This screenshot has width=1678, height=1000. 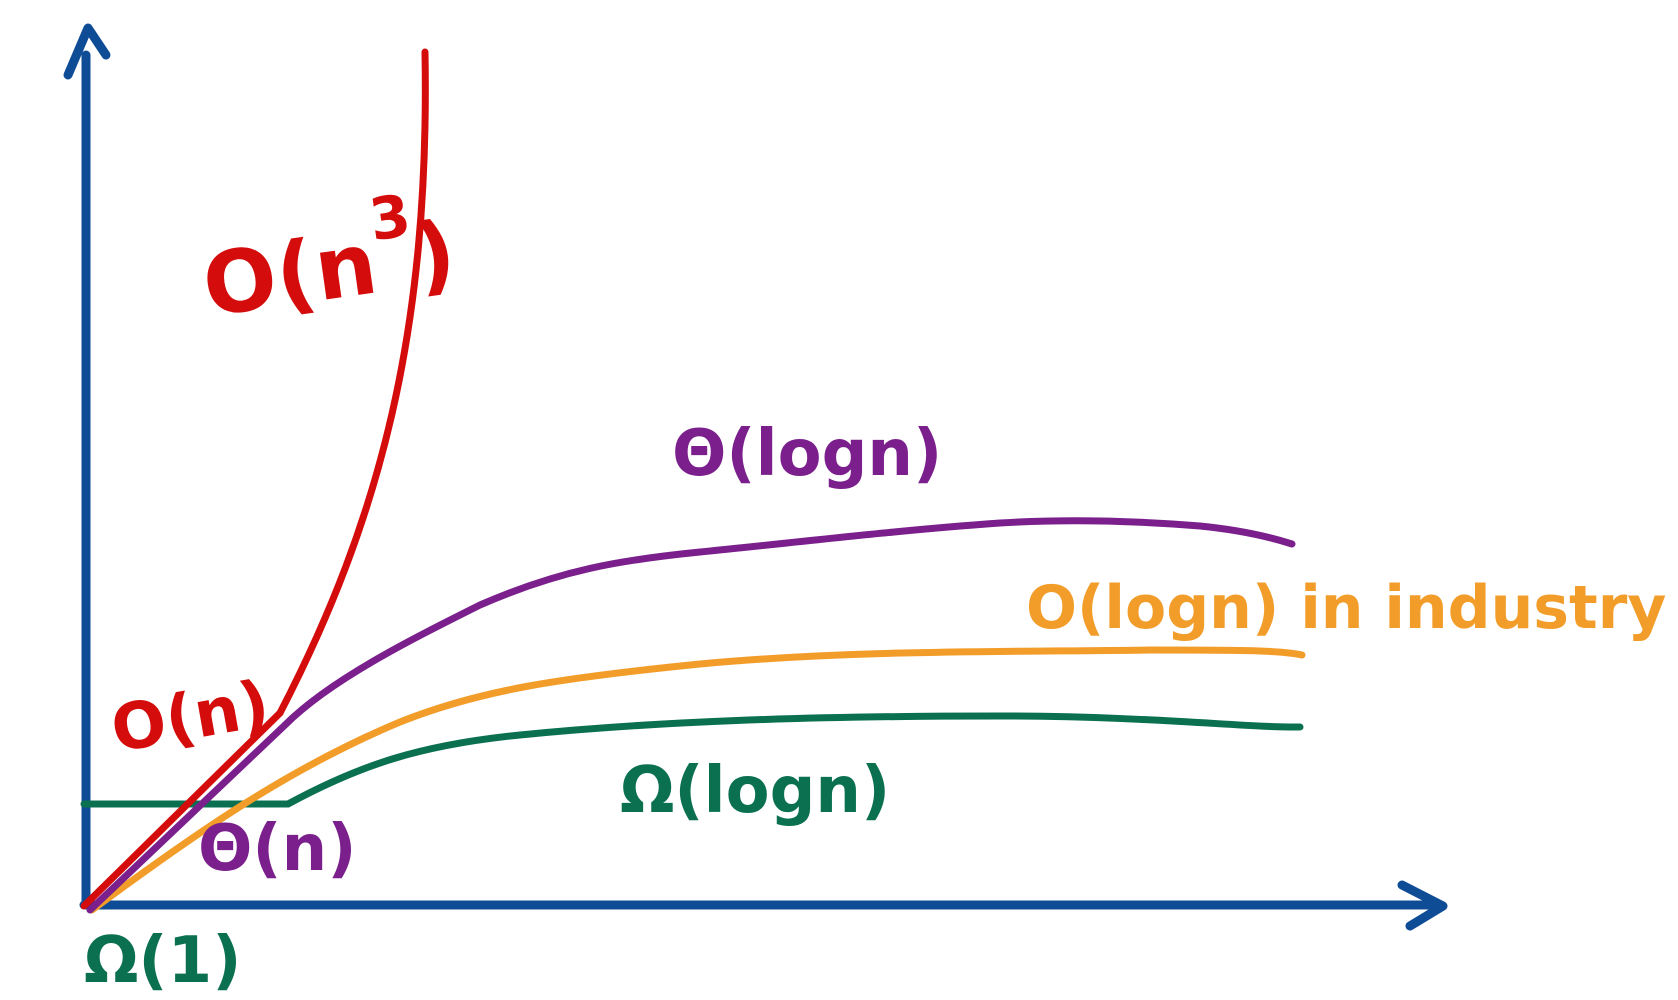 I want to click on label-omega-1: Ω(1), so click(x=162, y=961).